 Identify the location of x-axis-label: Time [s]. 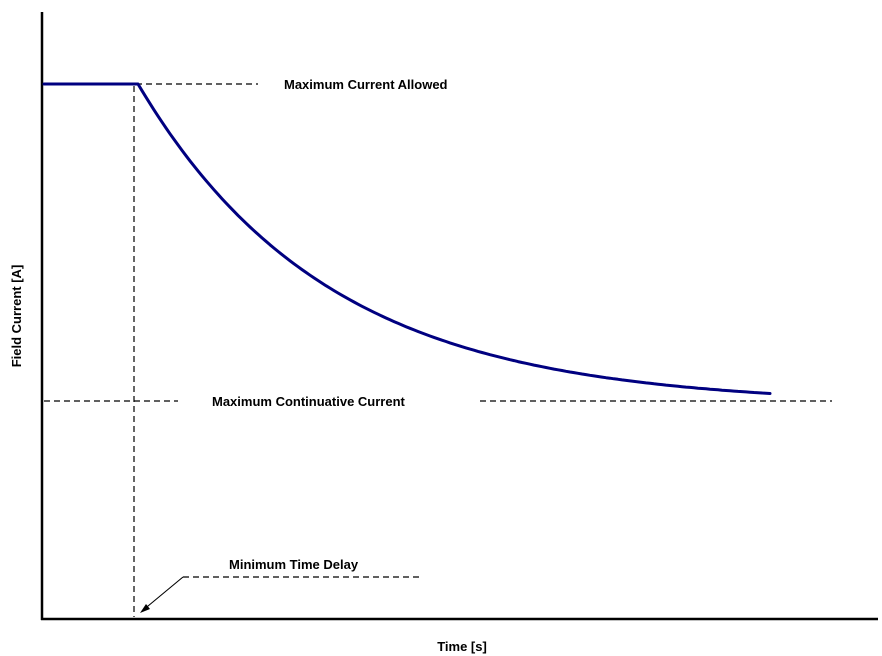
(462, 646).